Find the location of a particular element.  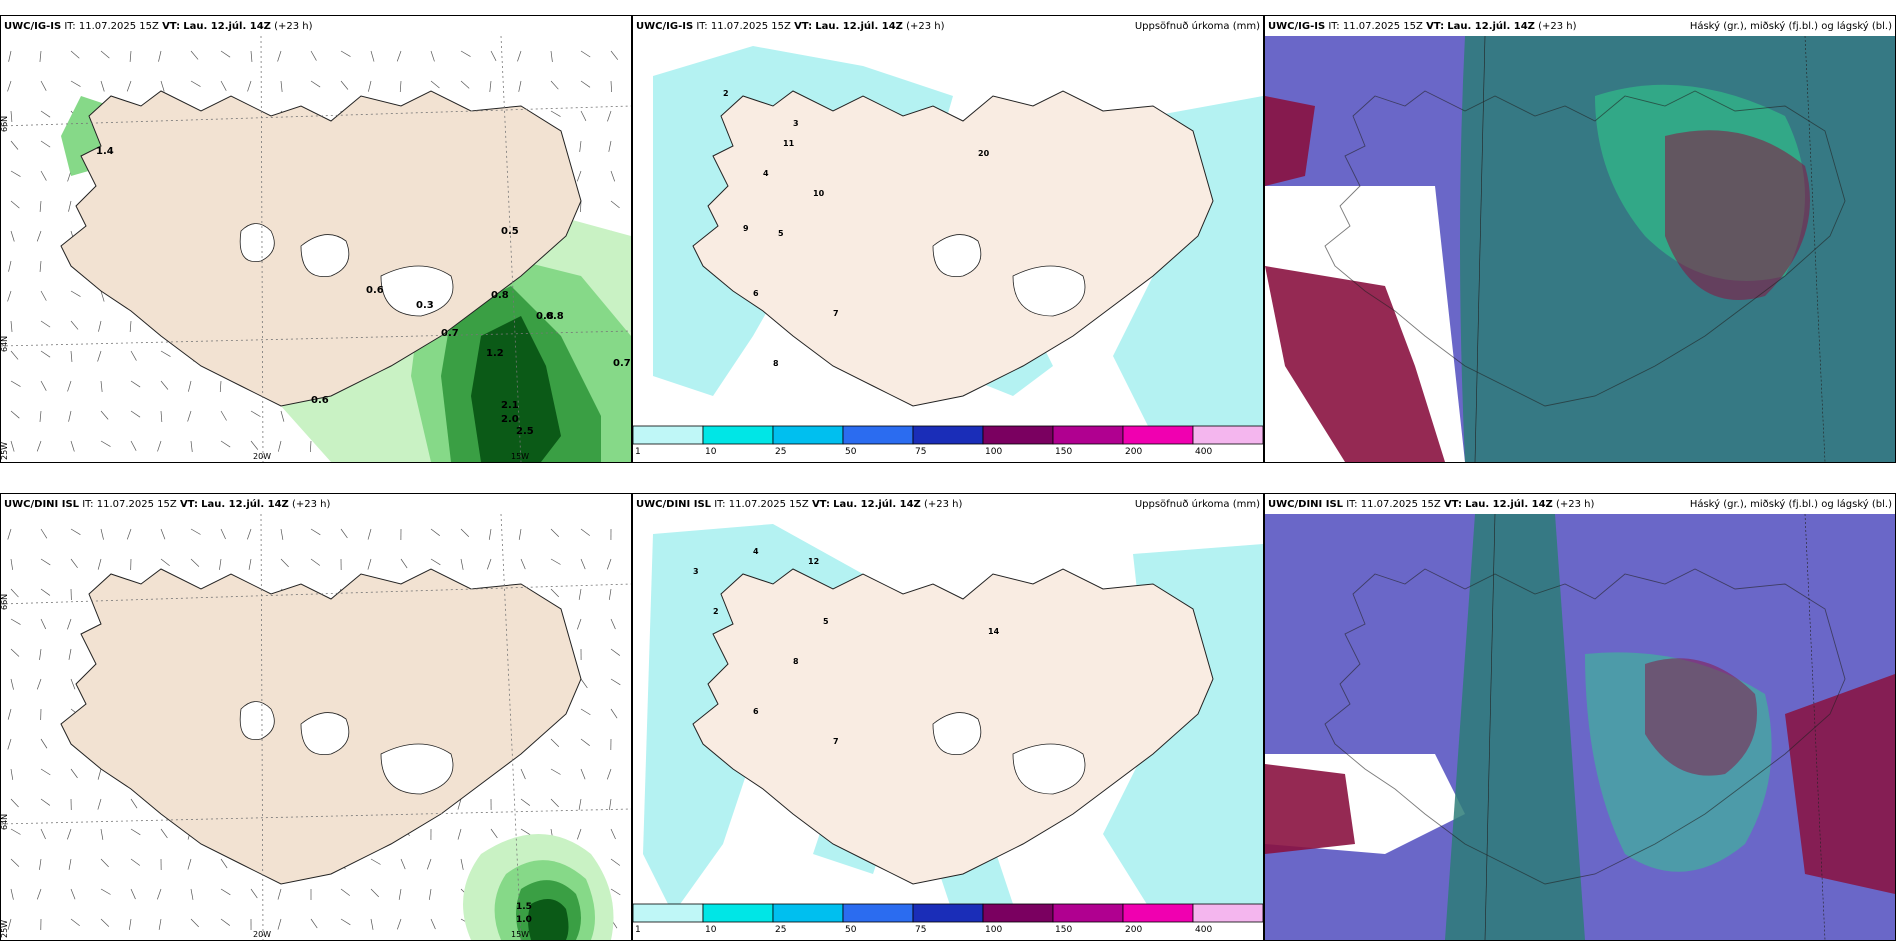

precip-value-label: 1.0 is located at coordinates (524, 920).